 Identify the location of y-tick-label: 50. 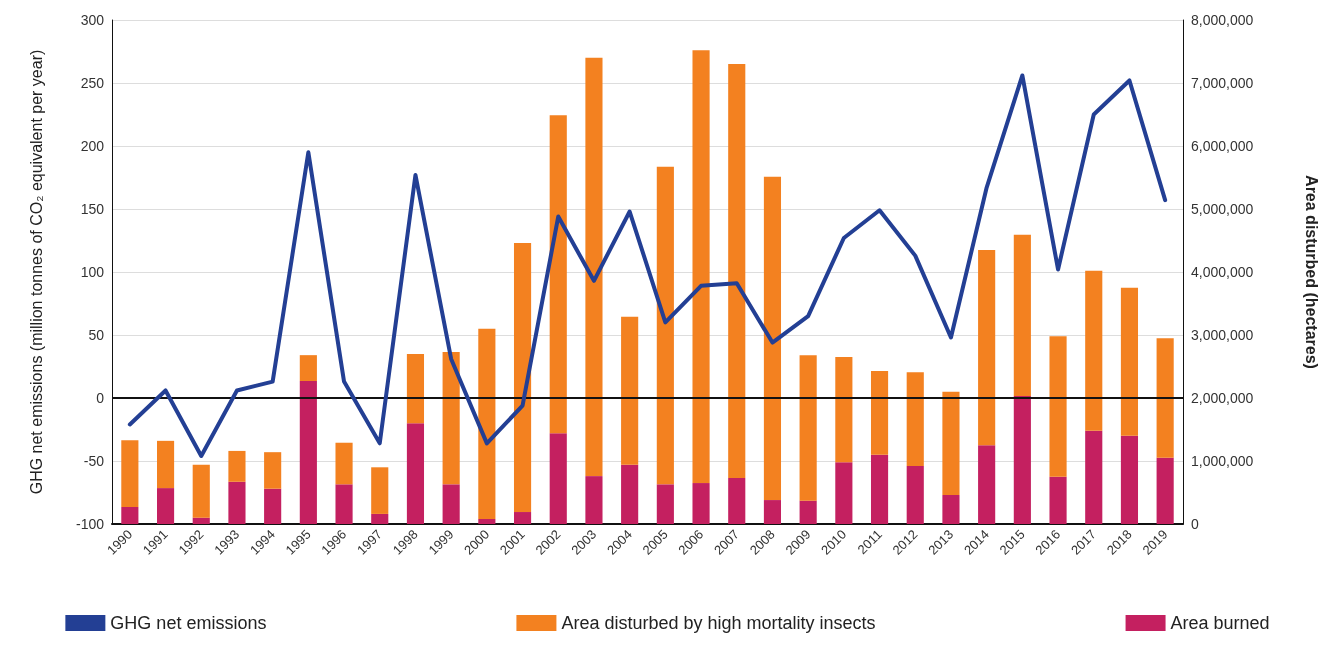
(96, 335).